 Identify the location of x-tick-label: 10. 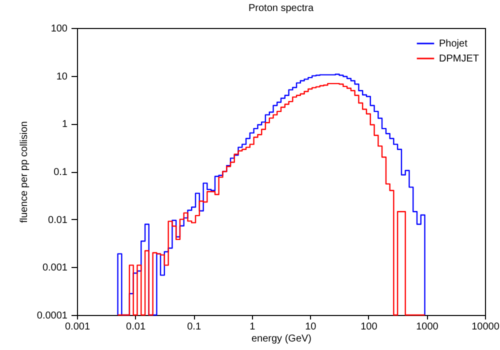
(311, 327).